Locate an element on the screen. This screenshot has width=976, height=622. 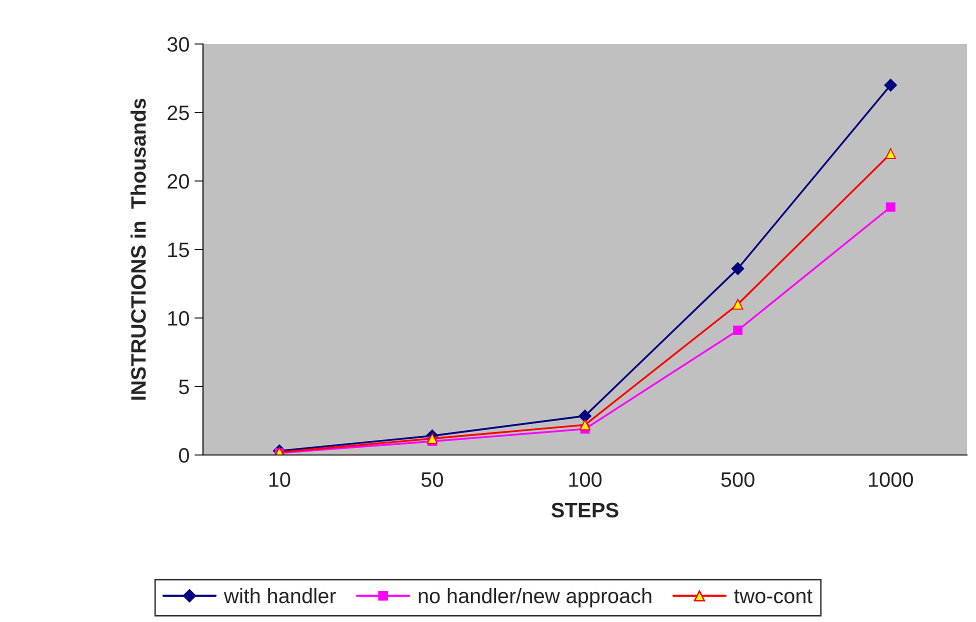
y-tick-label: 15 is located at coordinates (178, 250).